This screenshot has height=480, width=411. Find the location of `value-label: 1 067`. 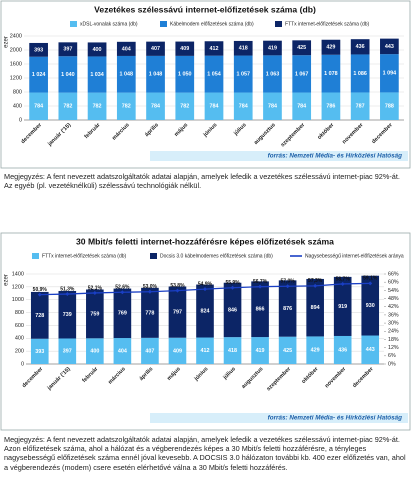

value-label: 1 067 is located at coordinates (302, 74).